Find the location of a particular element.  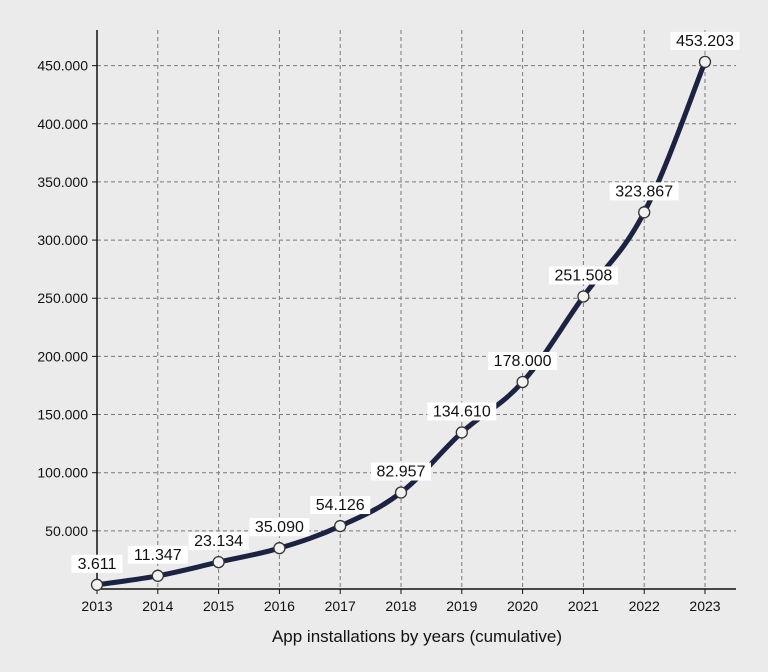

y-axis-tick-label: 300.000 is located at coordinates (62, 240).